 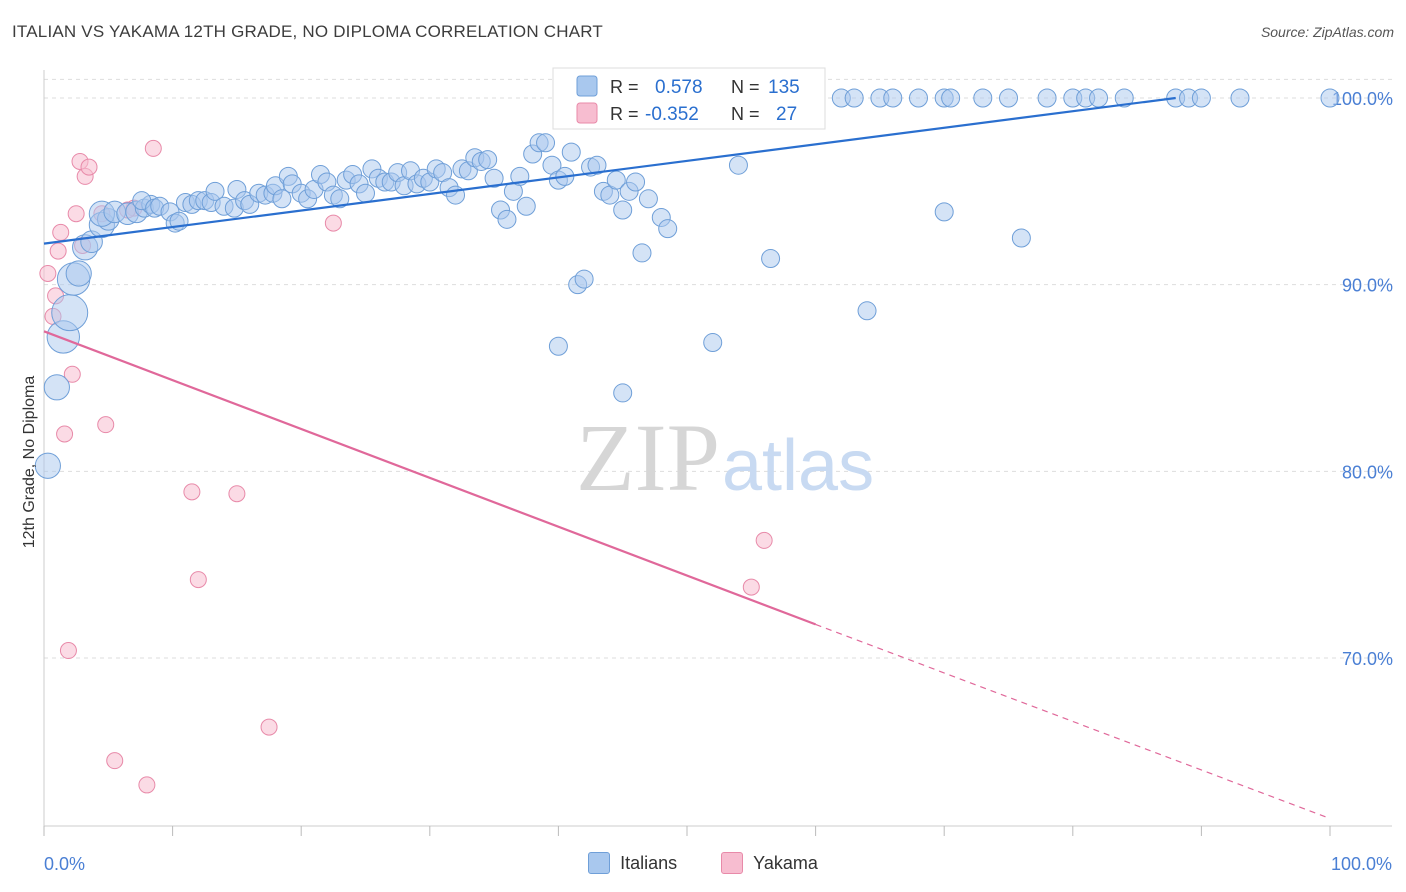 What do you see at coordinates (703, 863) in the screenshot?
I see `series-legend: Italians Yakama` at bounding box center [703, 863].